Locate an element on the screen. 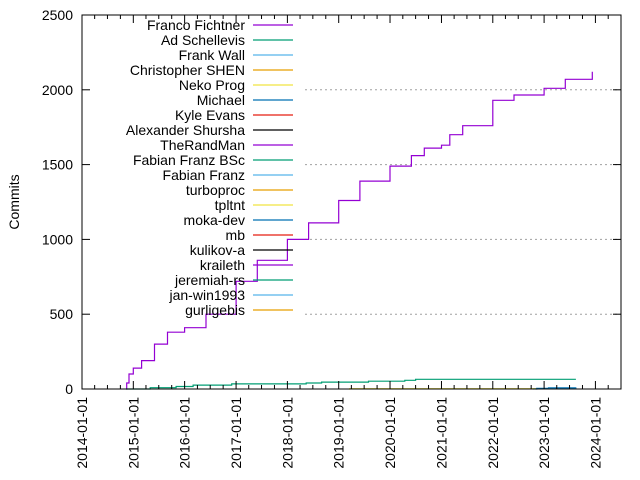 This screenshot has width=640, height=480. legend-label: kraileth is located at coordinates (222, 265).